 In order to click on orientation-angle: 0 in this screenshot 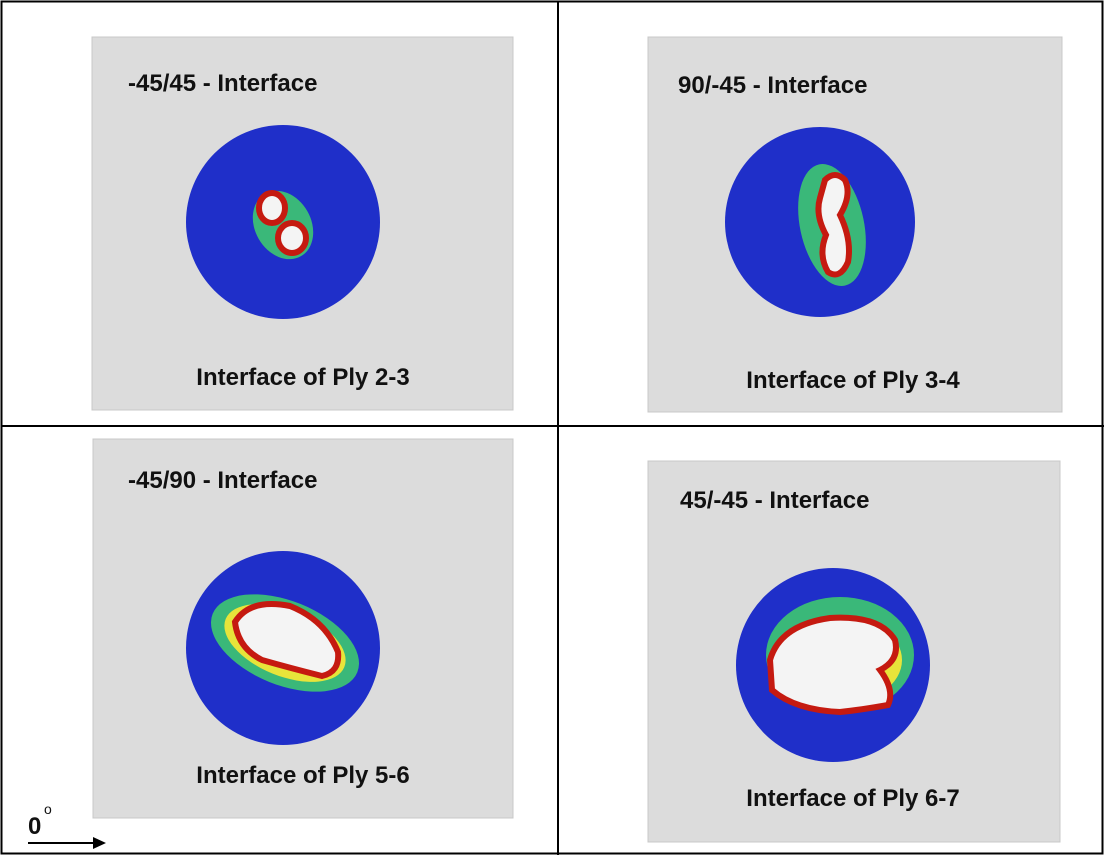, I will do `click(34, 826)`.